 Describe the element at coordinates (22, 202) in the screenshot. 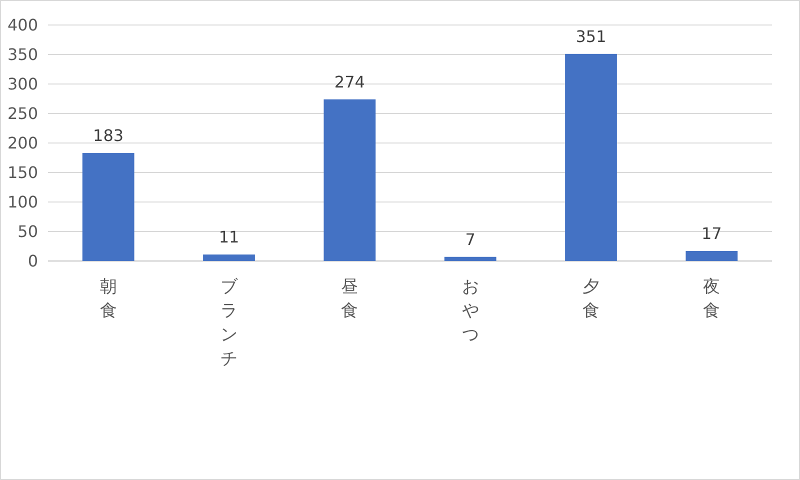

I see `y-tick-label: 100` at that location.